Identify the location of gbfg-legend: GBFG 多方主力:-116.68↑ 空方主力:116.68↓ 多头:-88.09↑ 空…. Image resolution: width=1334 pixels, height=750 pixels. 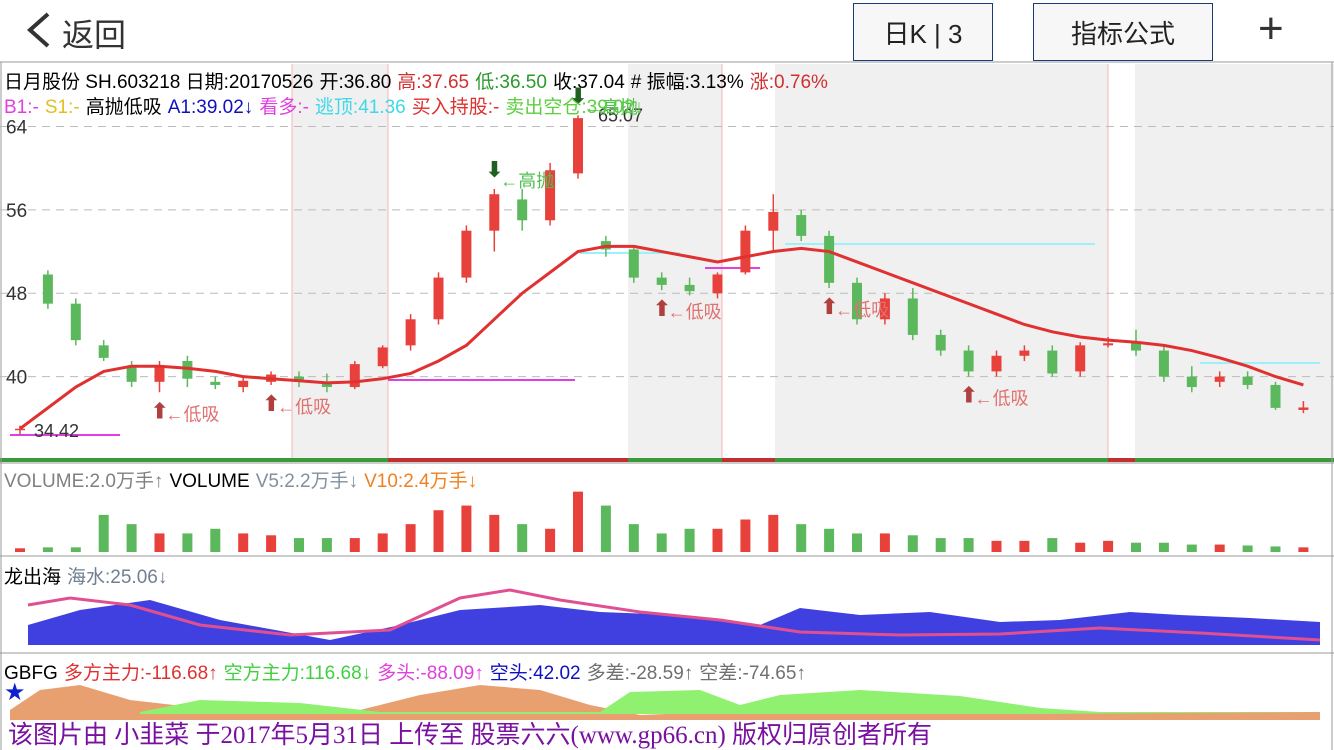
(408, 671).